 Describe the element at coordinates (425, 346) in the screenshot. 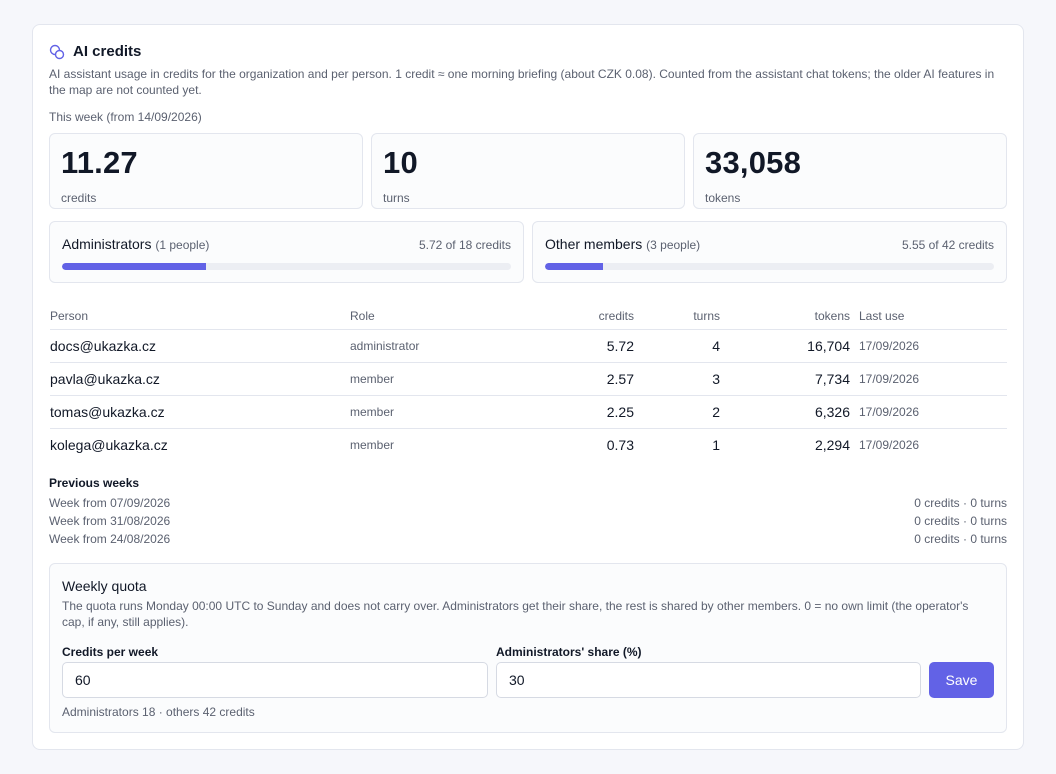

I see `cell-role: administrator` at that location.